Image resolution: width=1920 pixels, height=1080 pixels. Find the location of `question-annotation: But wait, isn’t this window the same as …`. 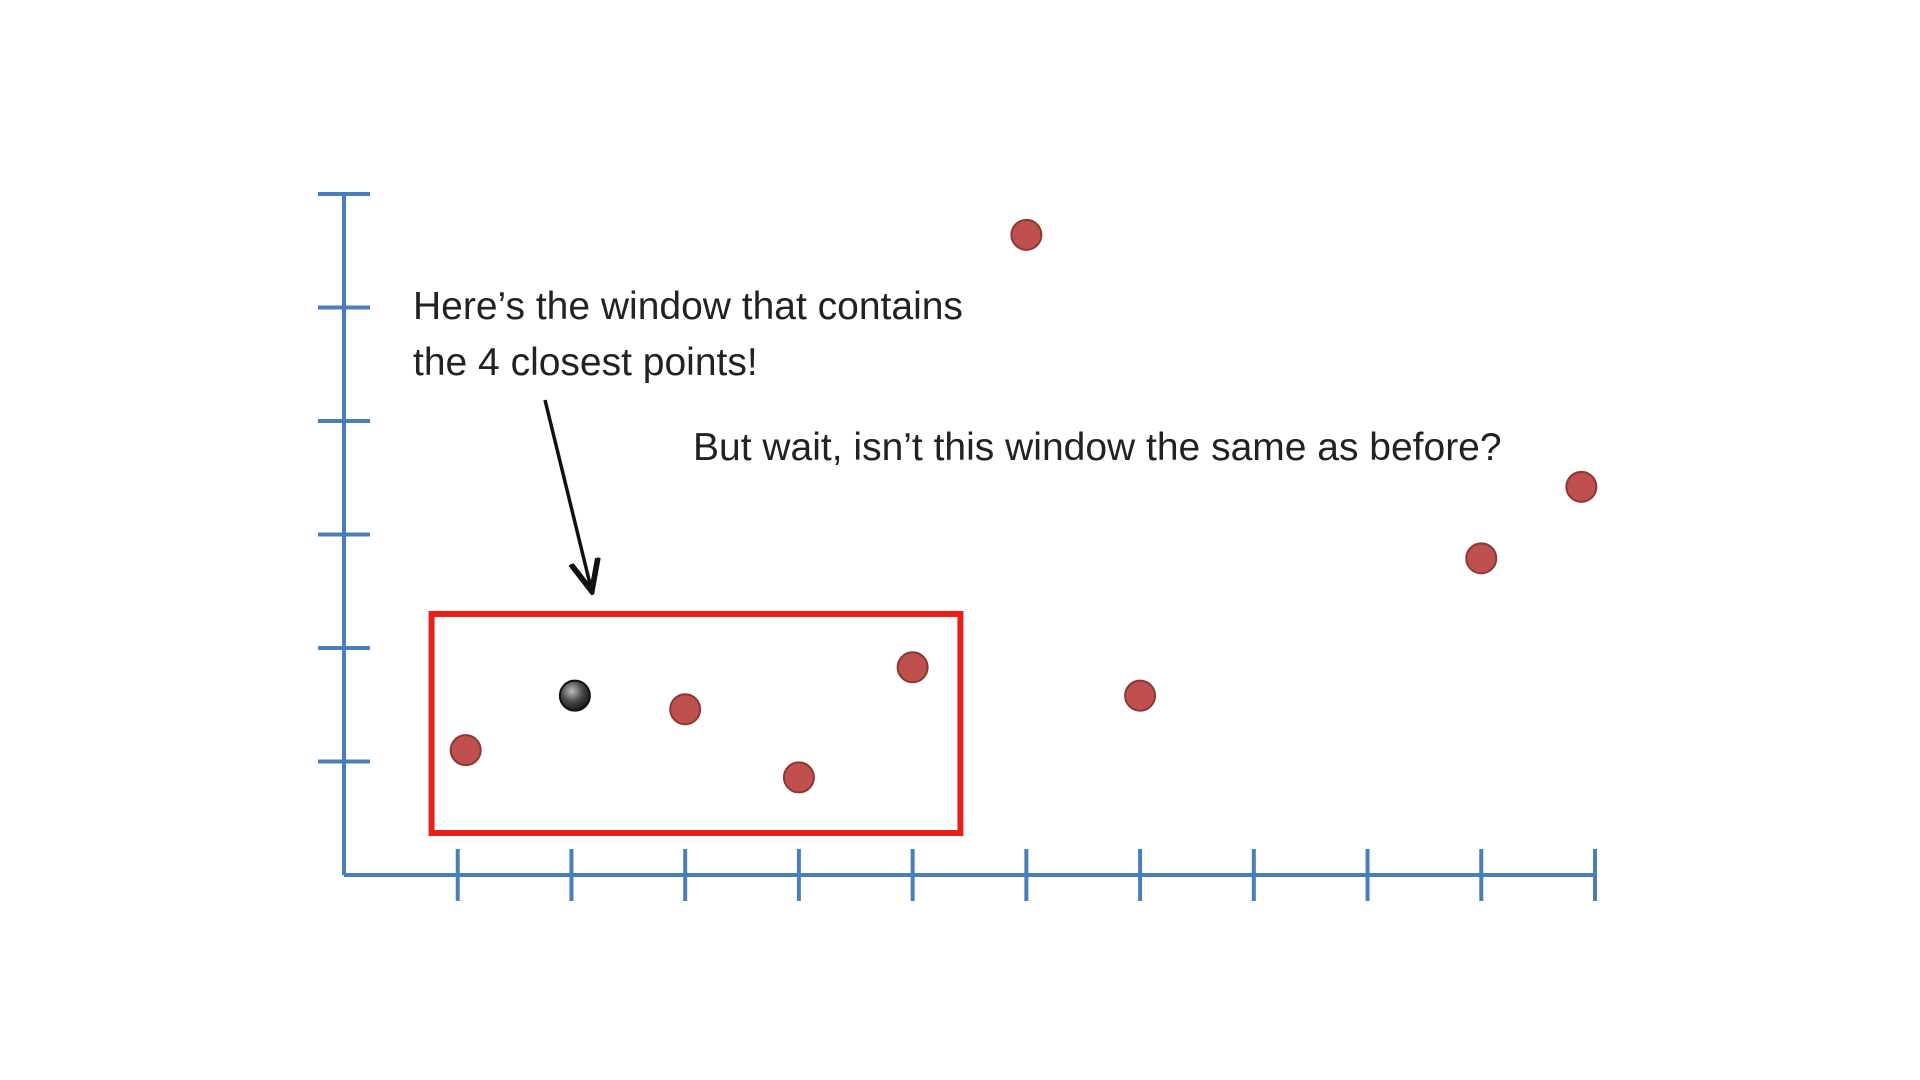

question-annotation: But wait, isn’t this window the same as … is located at coordinates (1097, 447).